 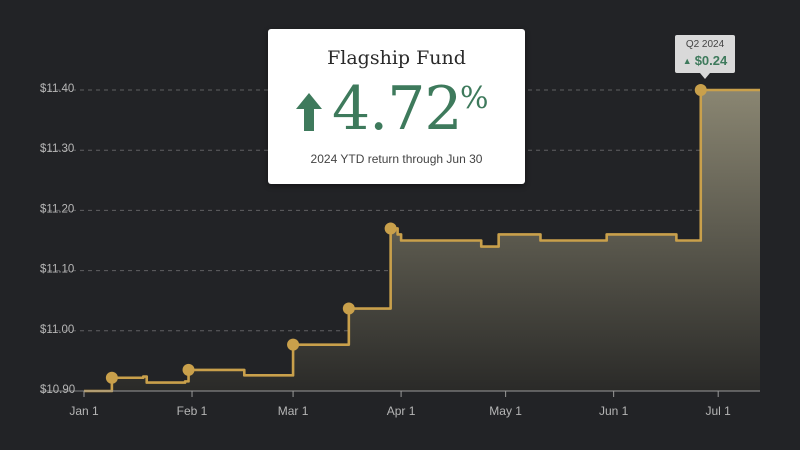 I want to click on tooltip-amount: $0.24, so click(x=711, y=60).